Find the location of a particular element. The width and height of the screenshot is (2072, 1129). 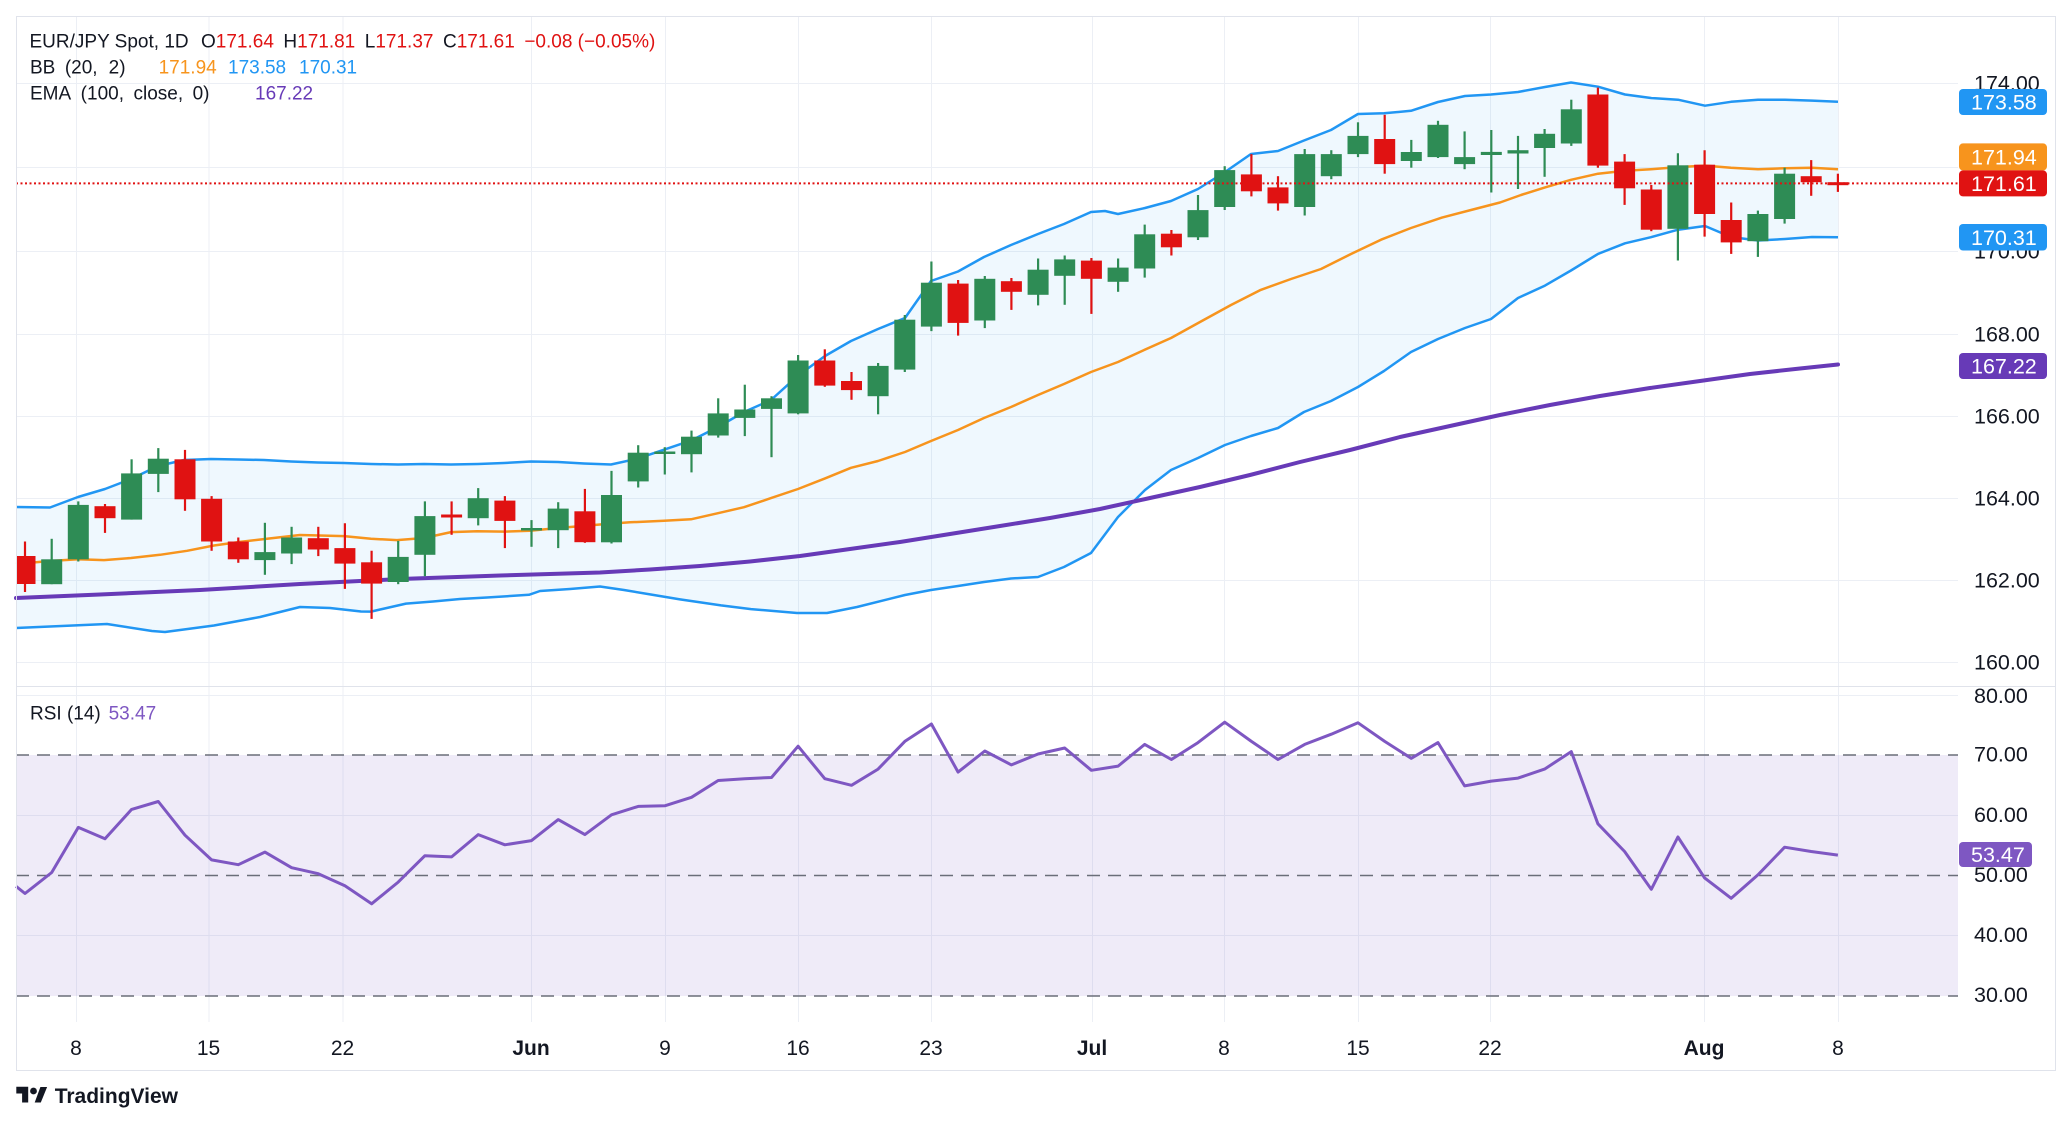

svg-text: EUR/JPY Spot, 1D is located at coordinates (109, 42).